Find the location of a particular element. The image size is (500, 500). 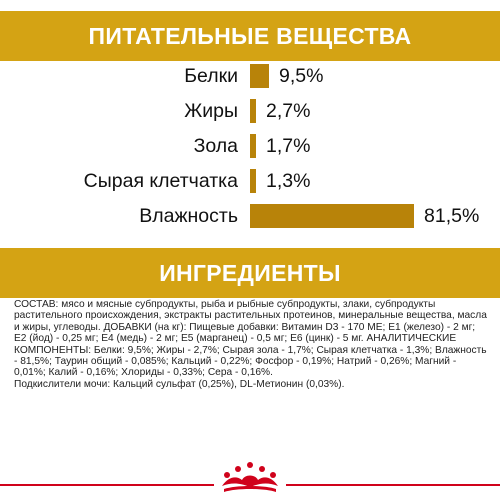

nutrient-label: Сырая клетчатка is located at coordinates (160, 181).